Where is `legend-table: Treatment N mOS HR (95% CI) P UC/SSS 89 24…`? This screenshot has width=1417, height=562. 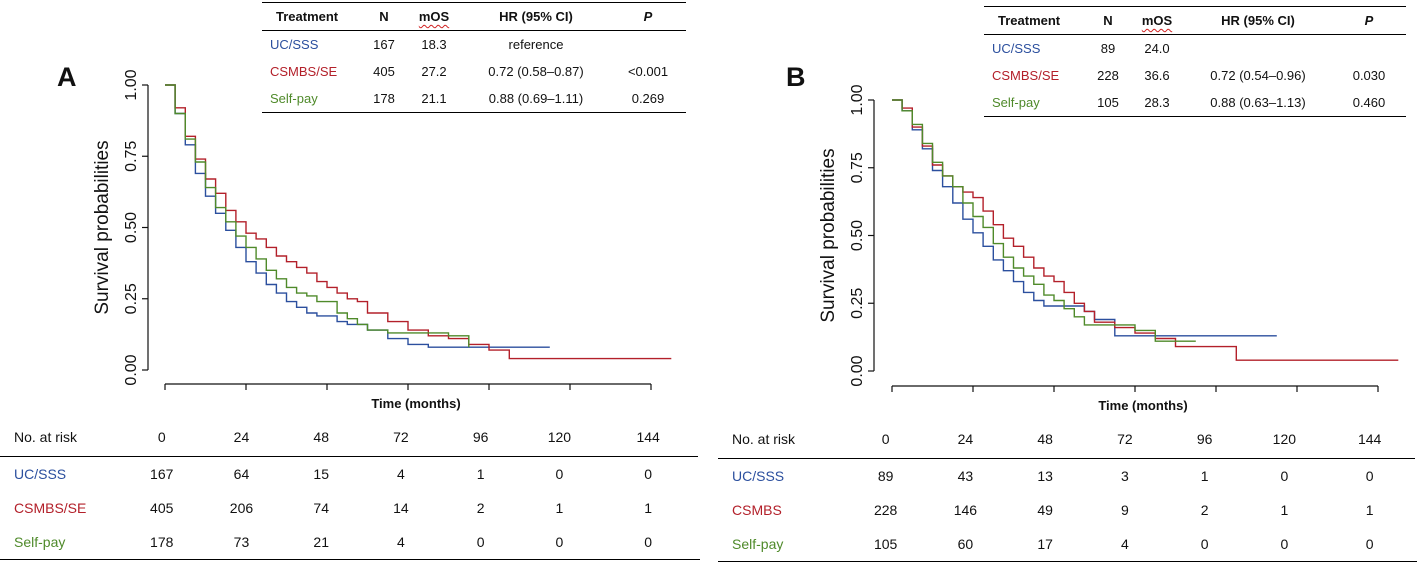 legend-table: Treatment N mOS HR (95% CI) P UC/SSS 89 24… is located at coordinates (1195, 61).